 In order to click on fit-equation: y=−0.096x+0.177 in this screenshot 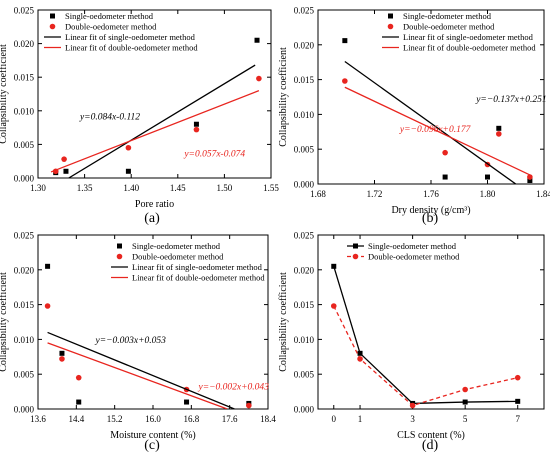, I will do `click(435, 130)`.